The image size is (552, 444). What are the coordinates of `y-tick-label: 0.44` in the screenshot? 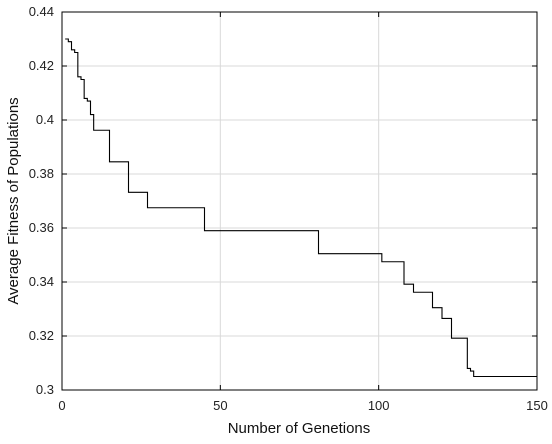 It's located at (41, 11).